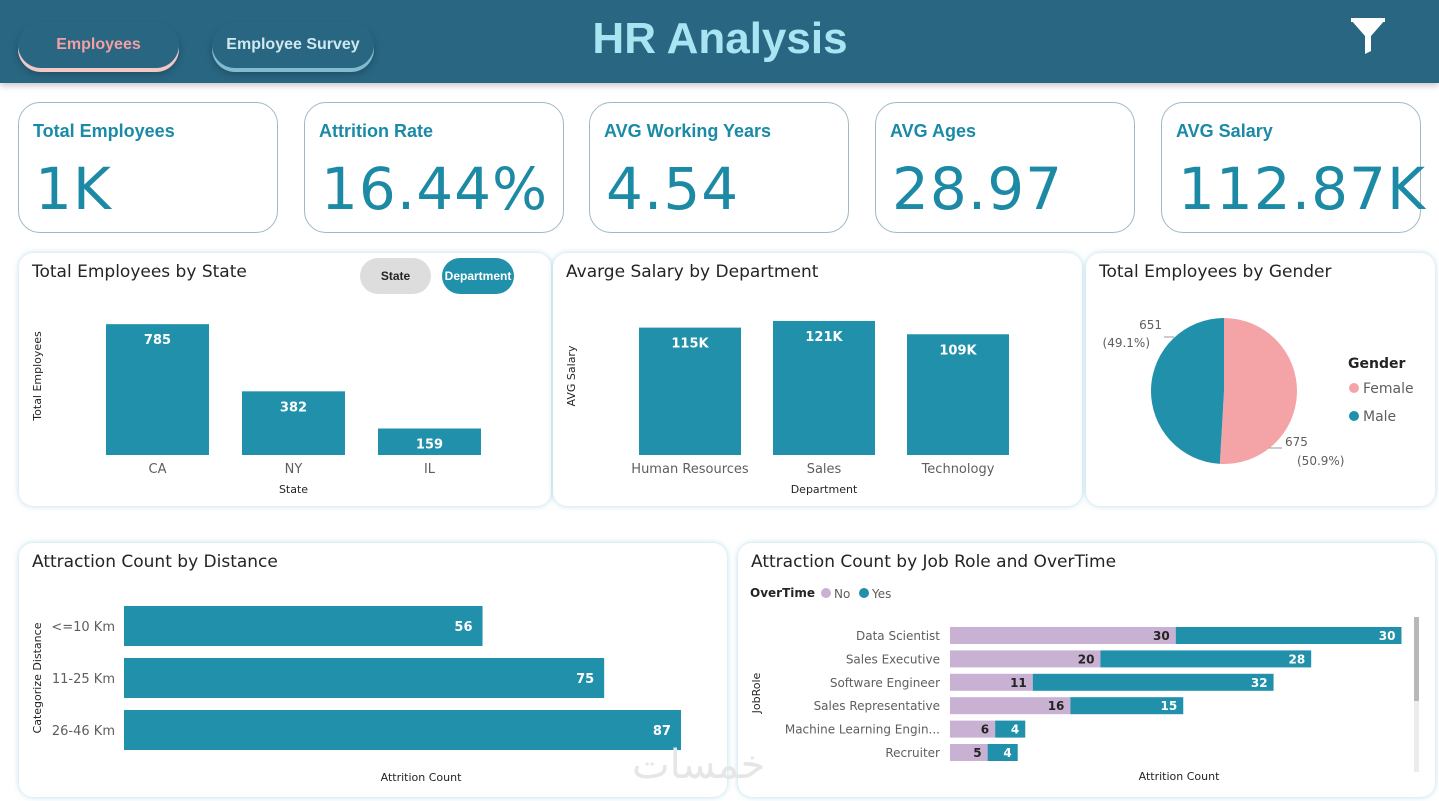  Describe the element at coordinates (1259, 683) in the screenshot. I see `data-label: 32` at that location.